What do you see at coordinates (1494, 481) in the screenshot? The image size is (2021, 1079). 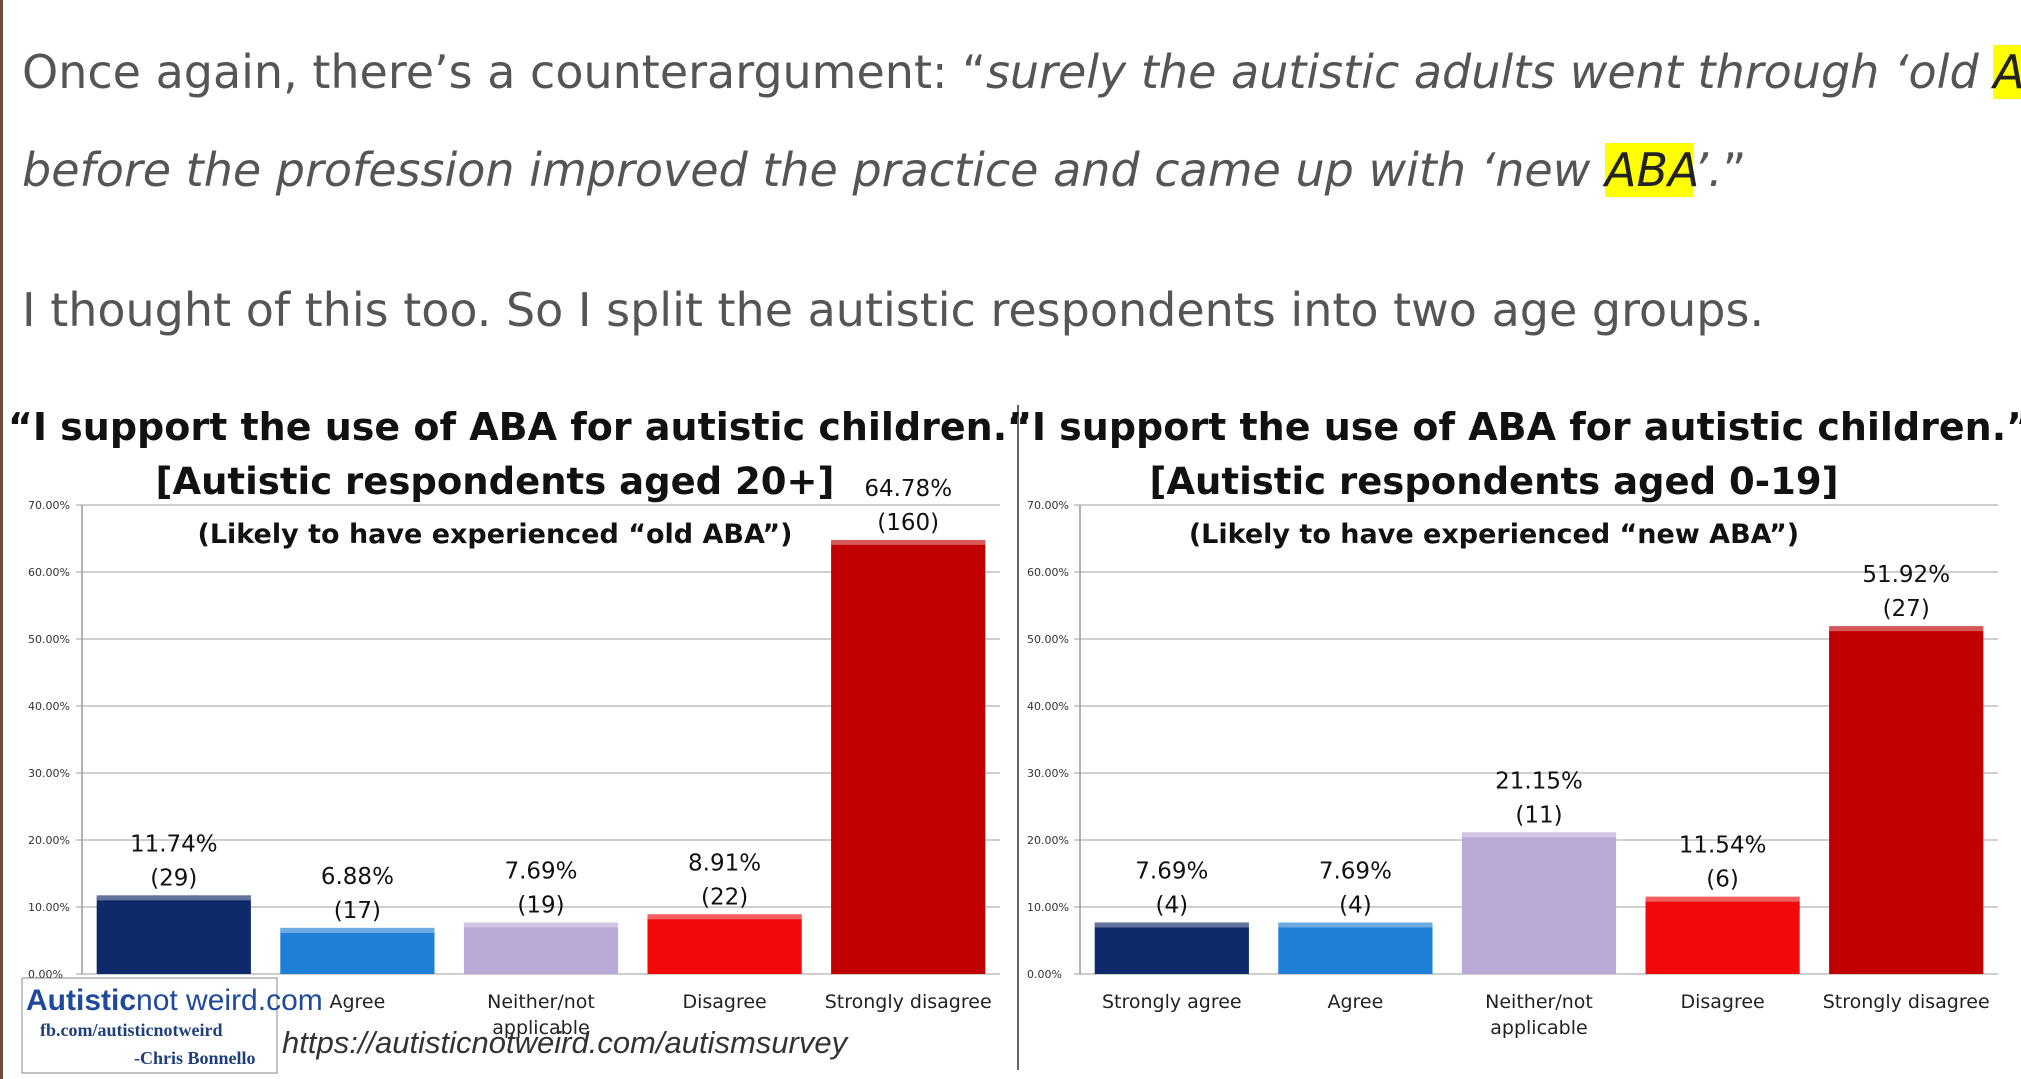 I see `chart-subtitle: [Autistic respondents aged 0-19]` at bounding box center [1494, 481].